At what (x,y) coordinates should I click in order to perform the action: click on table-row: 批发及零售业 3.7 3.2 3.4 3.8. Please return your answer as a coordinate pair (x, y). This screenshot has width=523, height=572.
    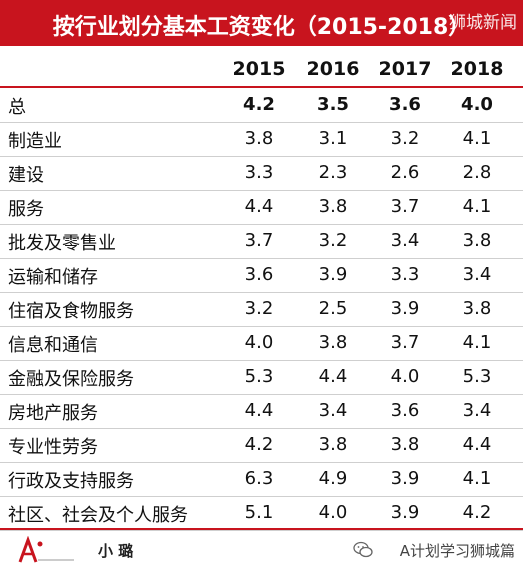
    Looking at the image, I should click on (261, 241).